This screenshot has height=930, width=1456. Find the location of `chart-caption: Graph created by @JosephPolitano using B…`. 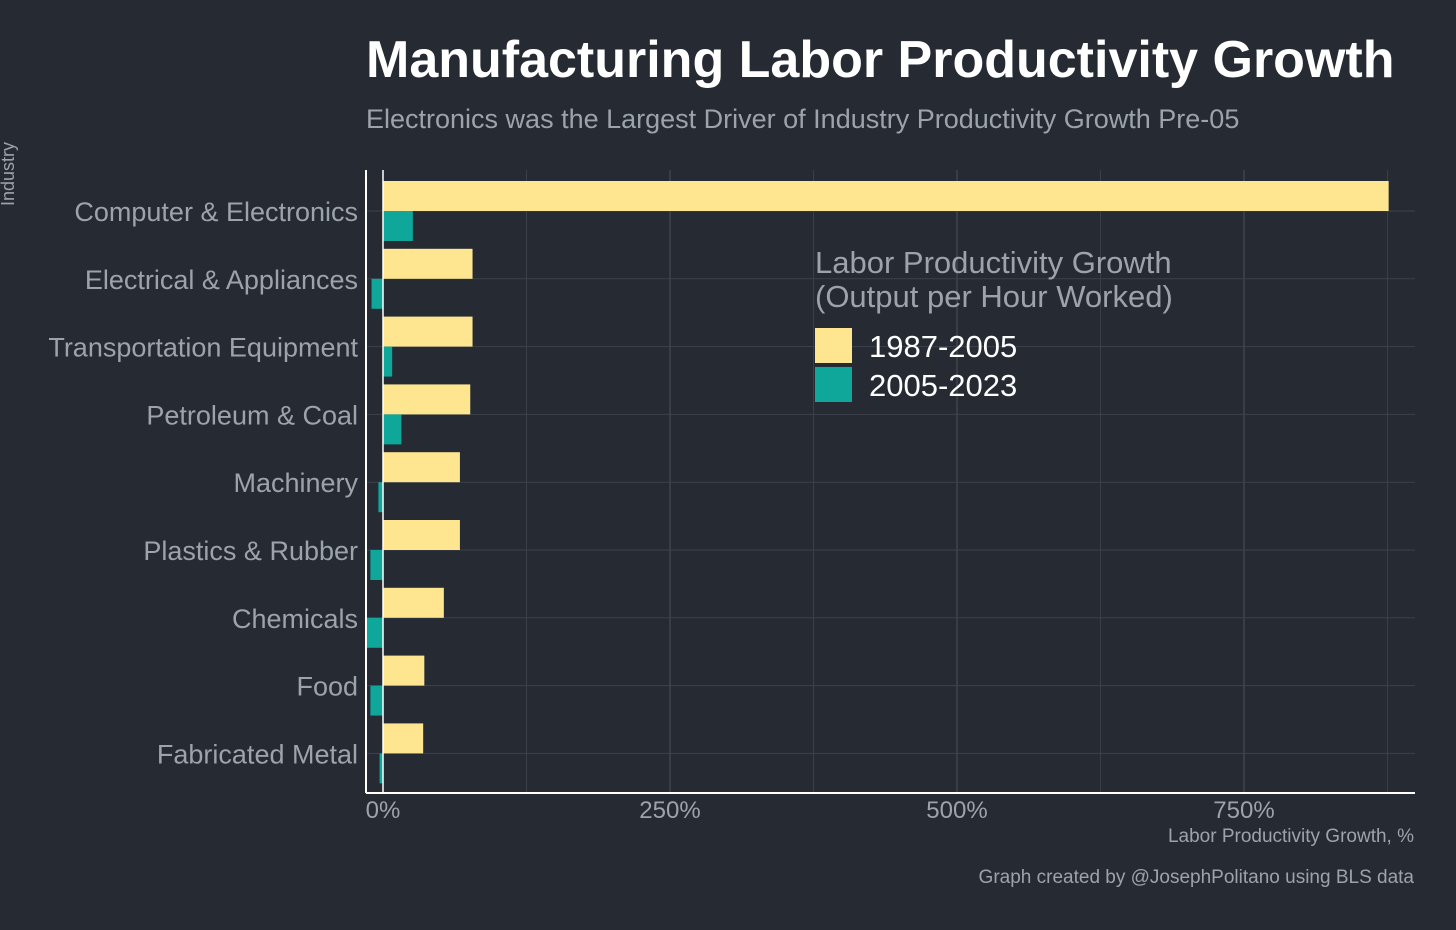

chart-caption: Graph created by @JosephPolitano using B… is located at coordinates (1196, 877).